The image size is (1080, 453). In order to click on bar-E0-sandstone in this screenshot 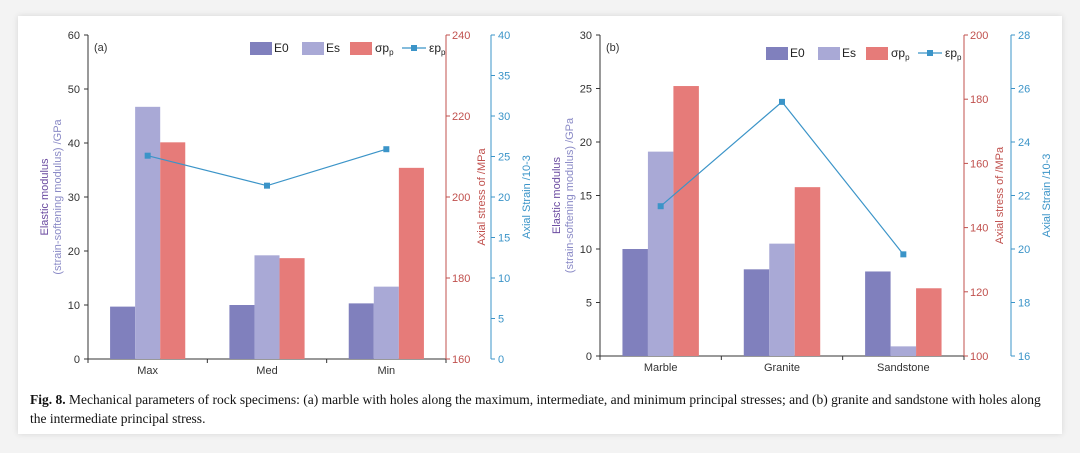, I will do `click(878, 313)`.